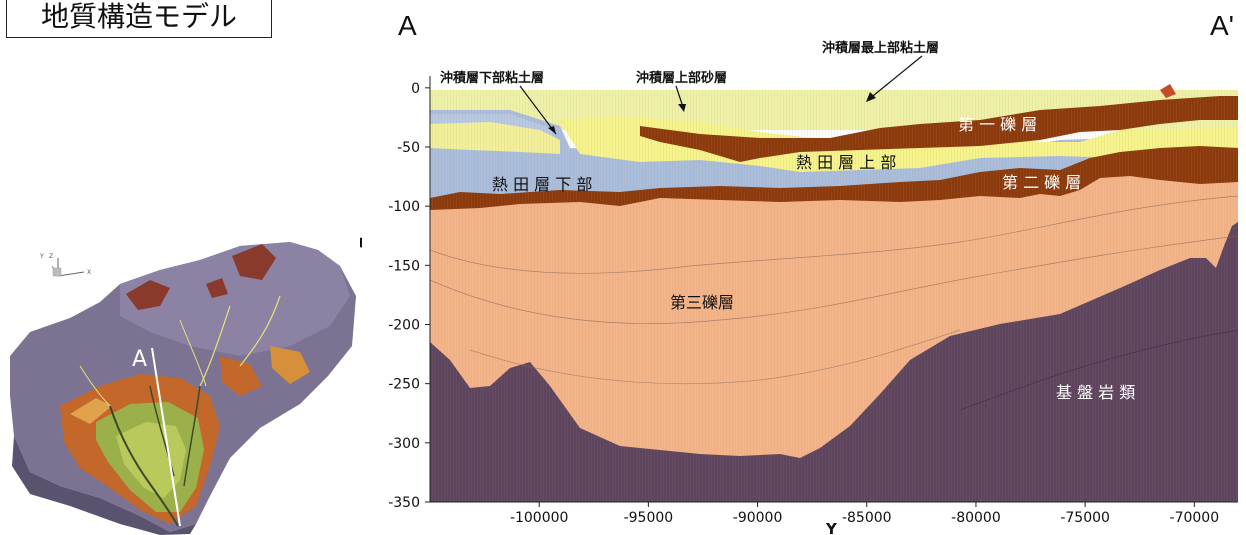 This screenshot has width=1246, height=535. Describe the element at coordinates (997, 124) in the screenshot. I see `layer-label-first-gravel: 第 一 礫 層` at that location.